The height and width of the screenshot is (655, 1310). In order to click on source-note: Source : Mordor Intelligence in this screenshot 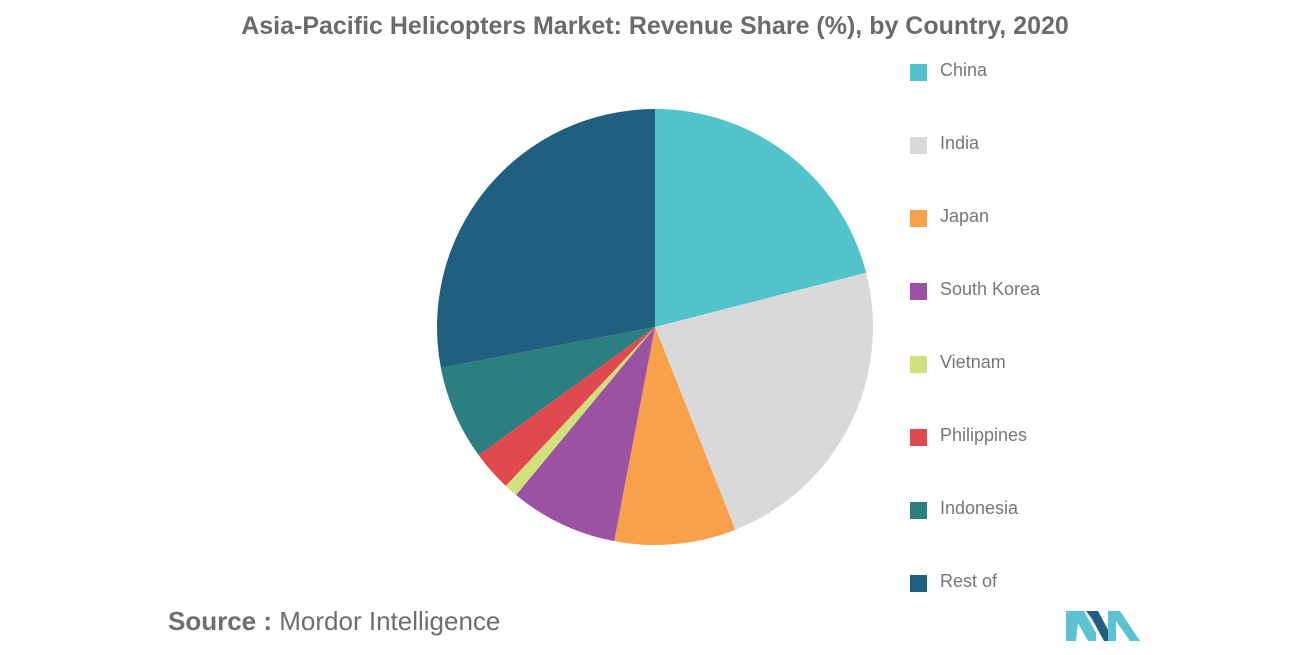, I will do `click(334, 621)`.